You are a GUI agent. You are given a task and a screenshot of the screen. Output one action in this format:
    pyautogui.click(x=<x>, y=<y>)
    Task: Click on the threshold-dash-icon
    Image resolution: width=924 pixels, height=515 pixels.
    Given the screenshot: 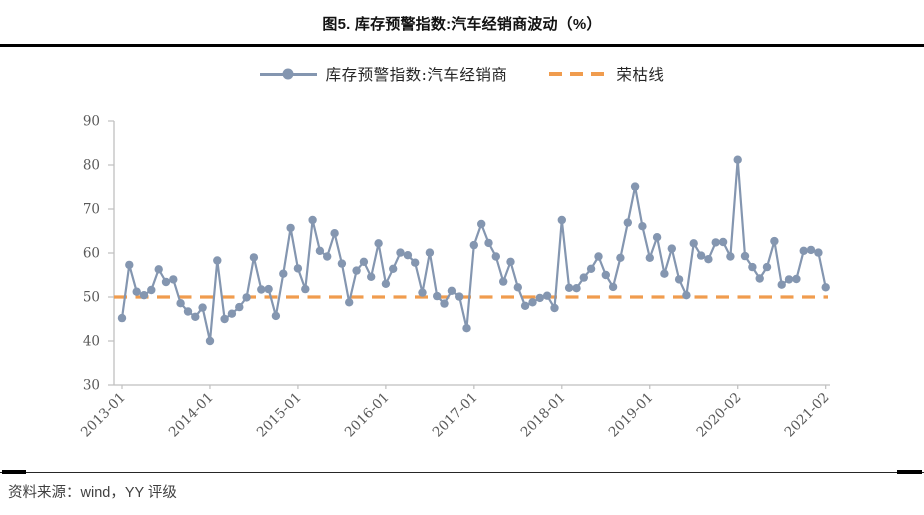 What is the action you would take?
    pyautogui.click(x=578, y=74)
    